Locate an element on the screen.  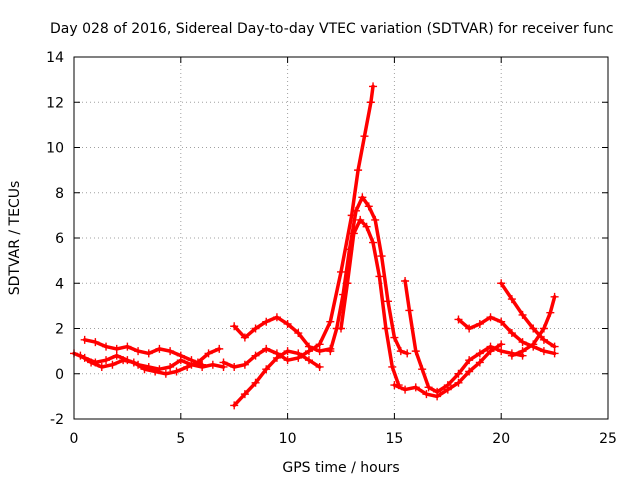
x-tick-label: 25 is located at coordinates (608, 439).